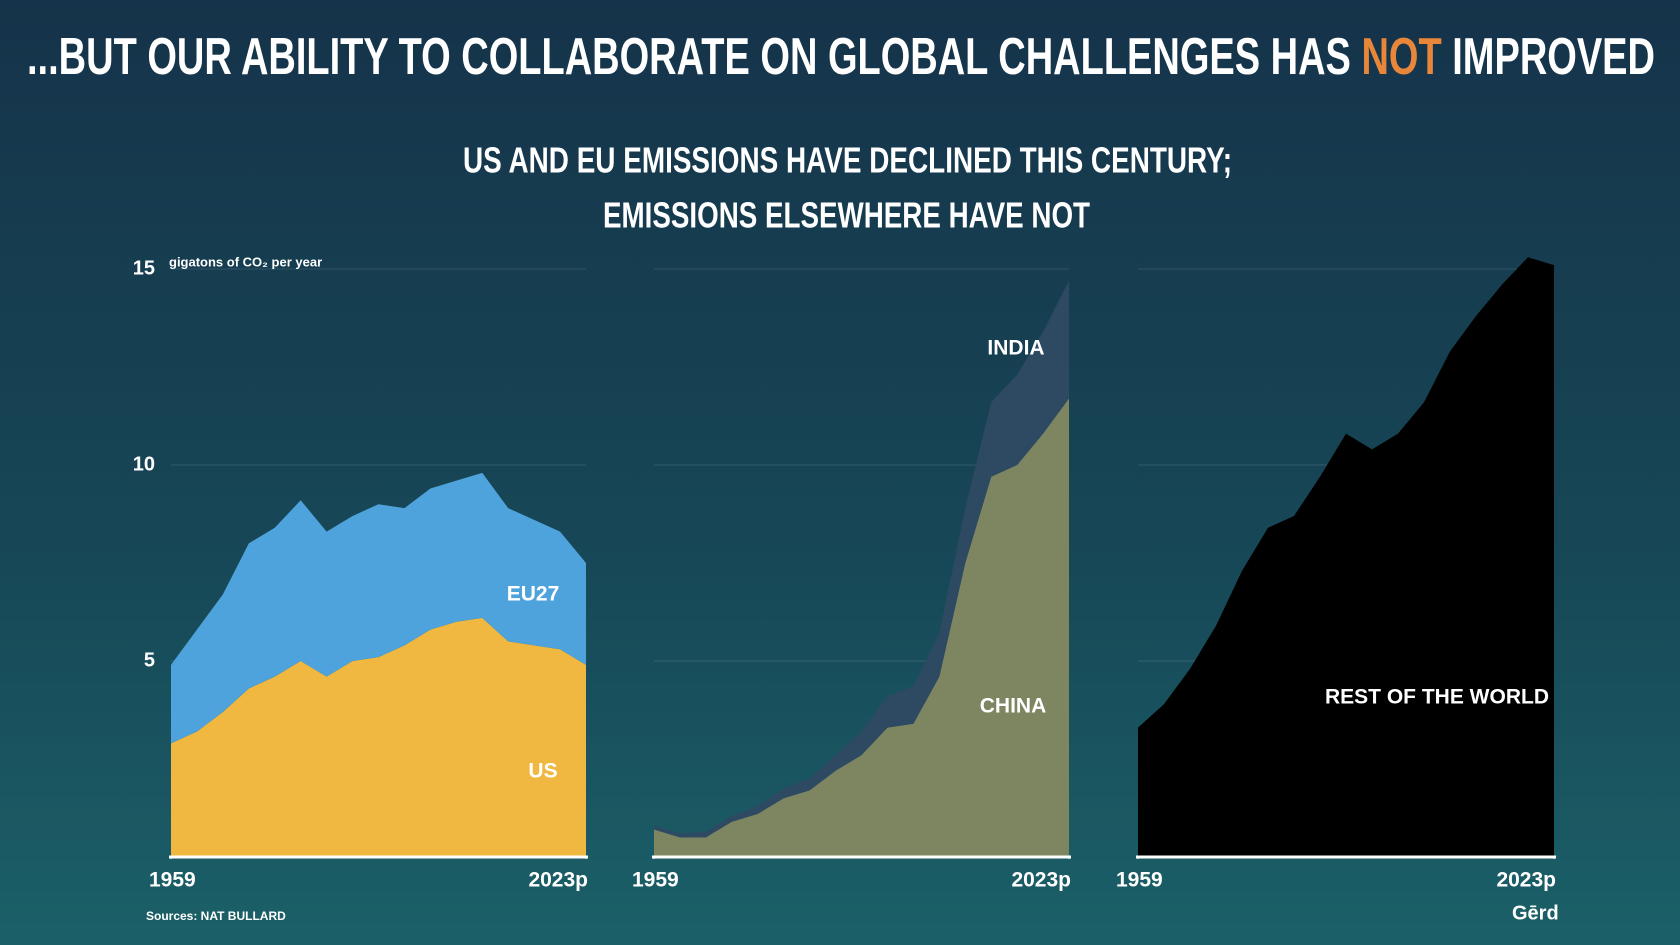 This screenshot has height=945, width=1680. What do you see at coordinates (1548, 57) in the screenshot?
I see `title-part: IMPROVED` at bounding box center [1548, 57].